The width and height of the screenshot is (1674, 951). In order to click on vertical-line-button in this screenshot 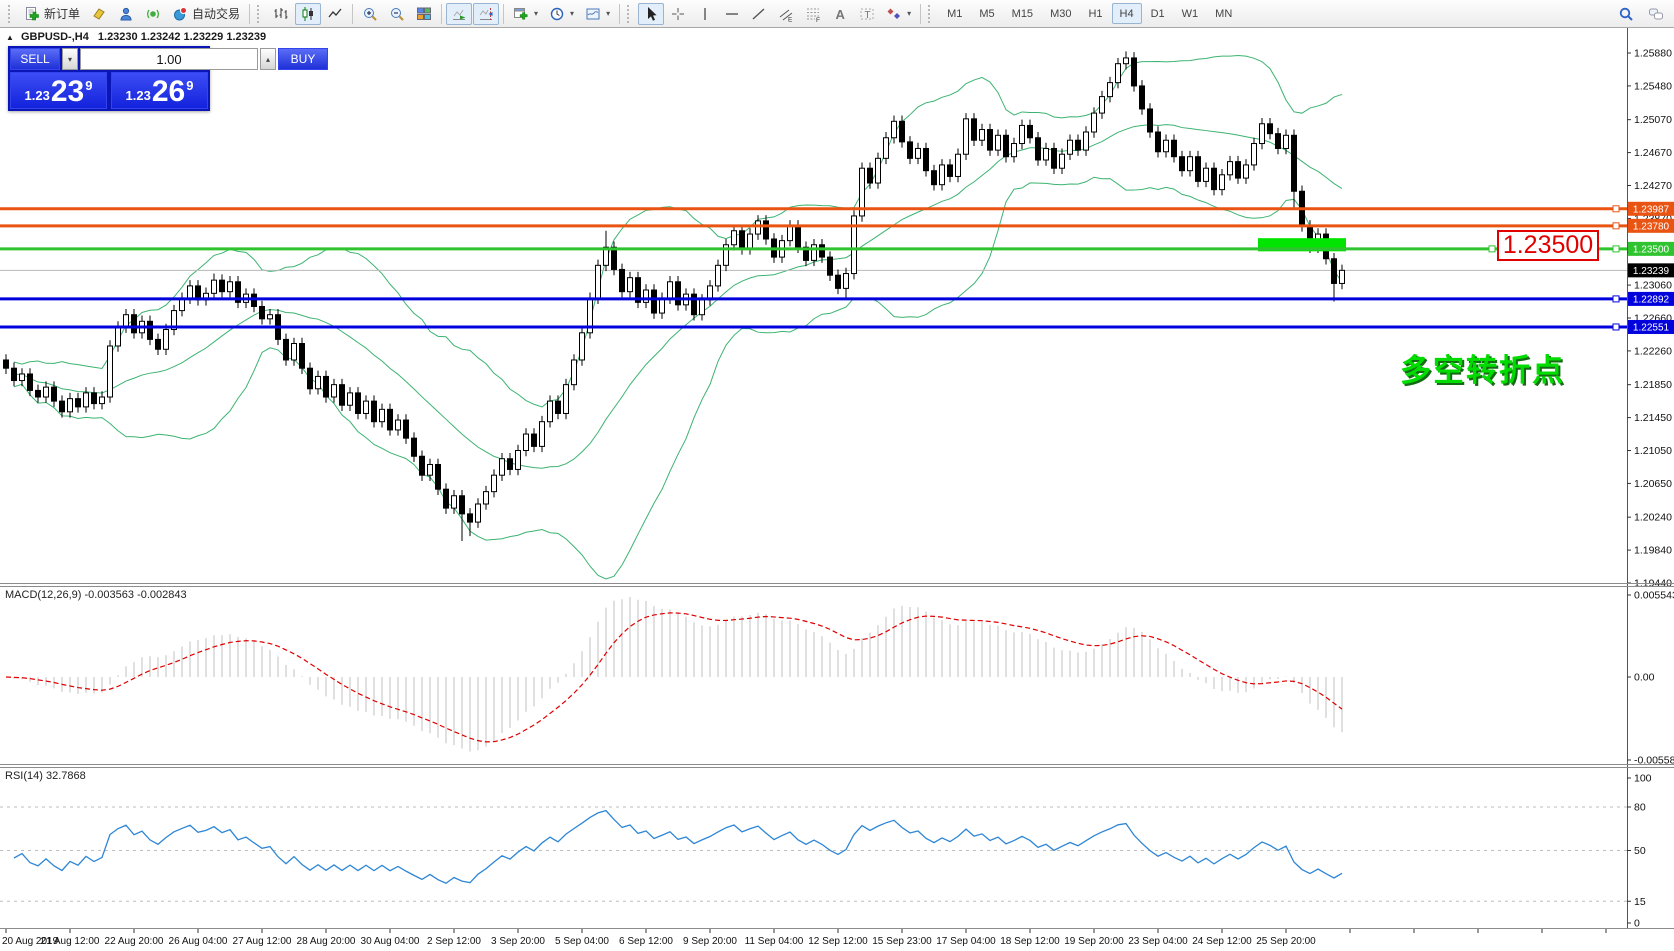, I will do `click(705, 14)`.